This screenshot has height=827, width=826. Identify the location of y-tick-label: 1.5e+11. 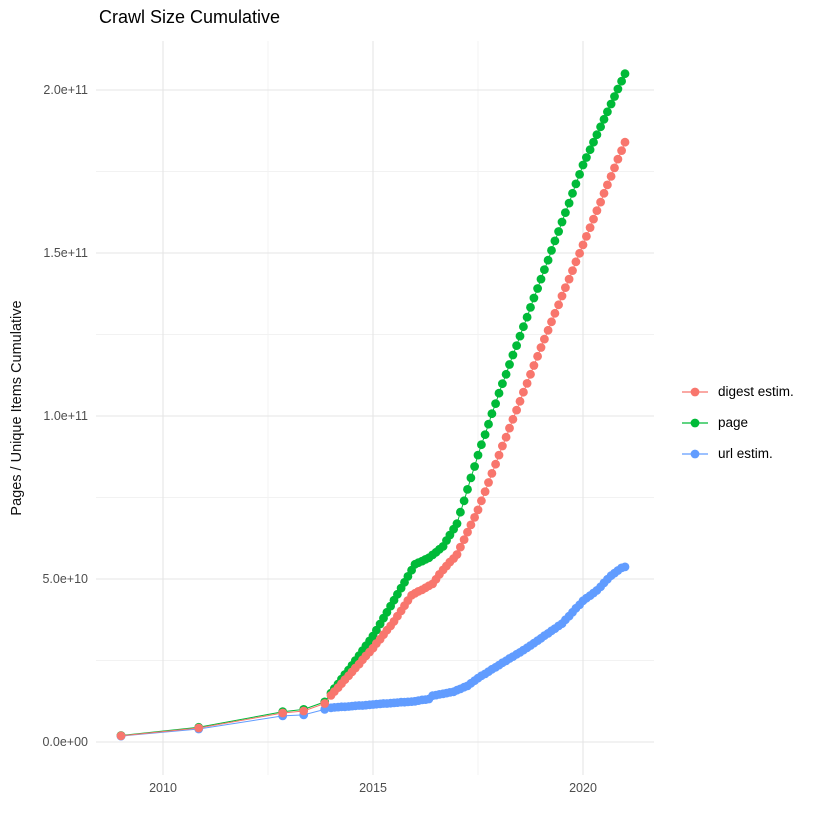
(65, 252).